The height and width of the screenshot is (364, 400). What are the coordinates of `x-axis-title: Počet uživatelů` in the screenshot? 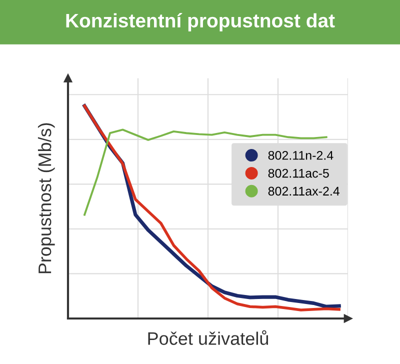 It's located at (208, 337).